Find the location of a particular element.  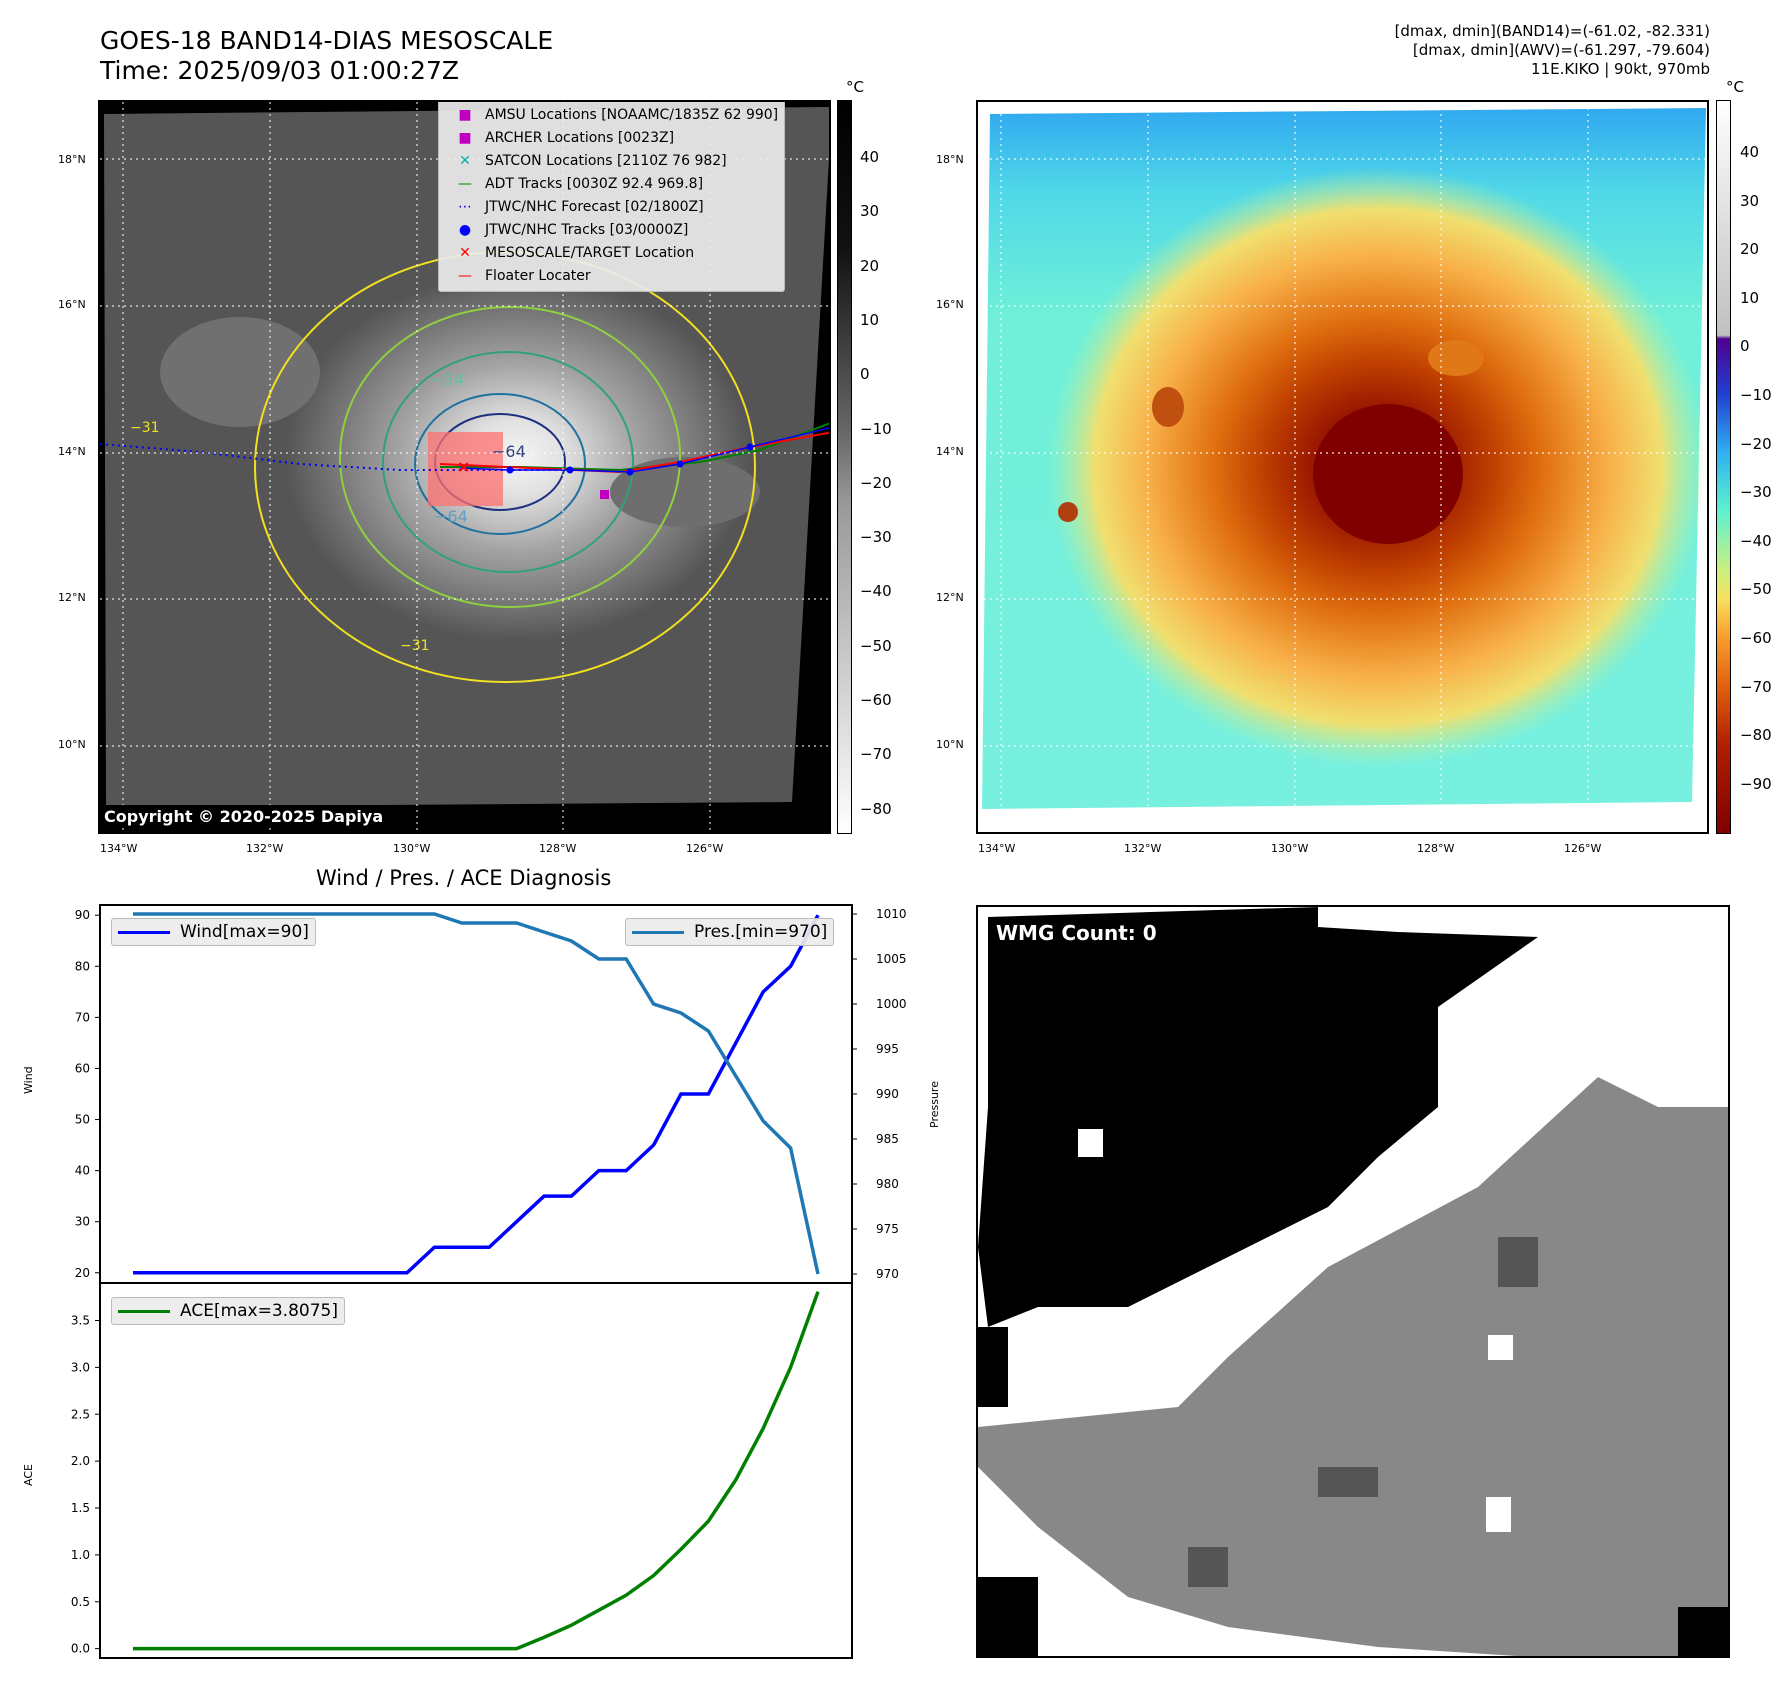

lon-label: 130°W is located at coordinates (412, 848).